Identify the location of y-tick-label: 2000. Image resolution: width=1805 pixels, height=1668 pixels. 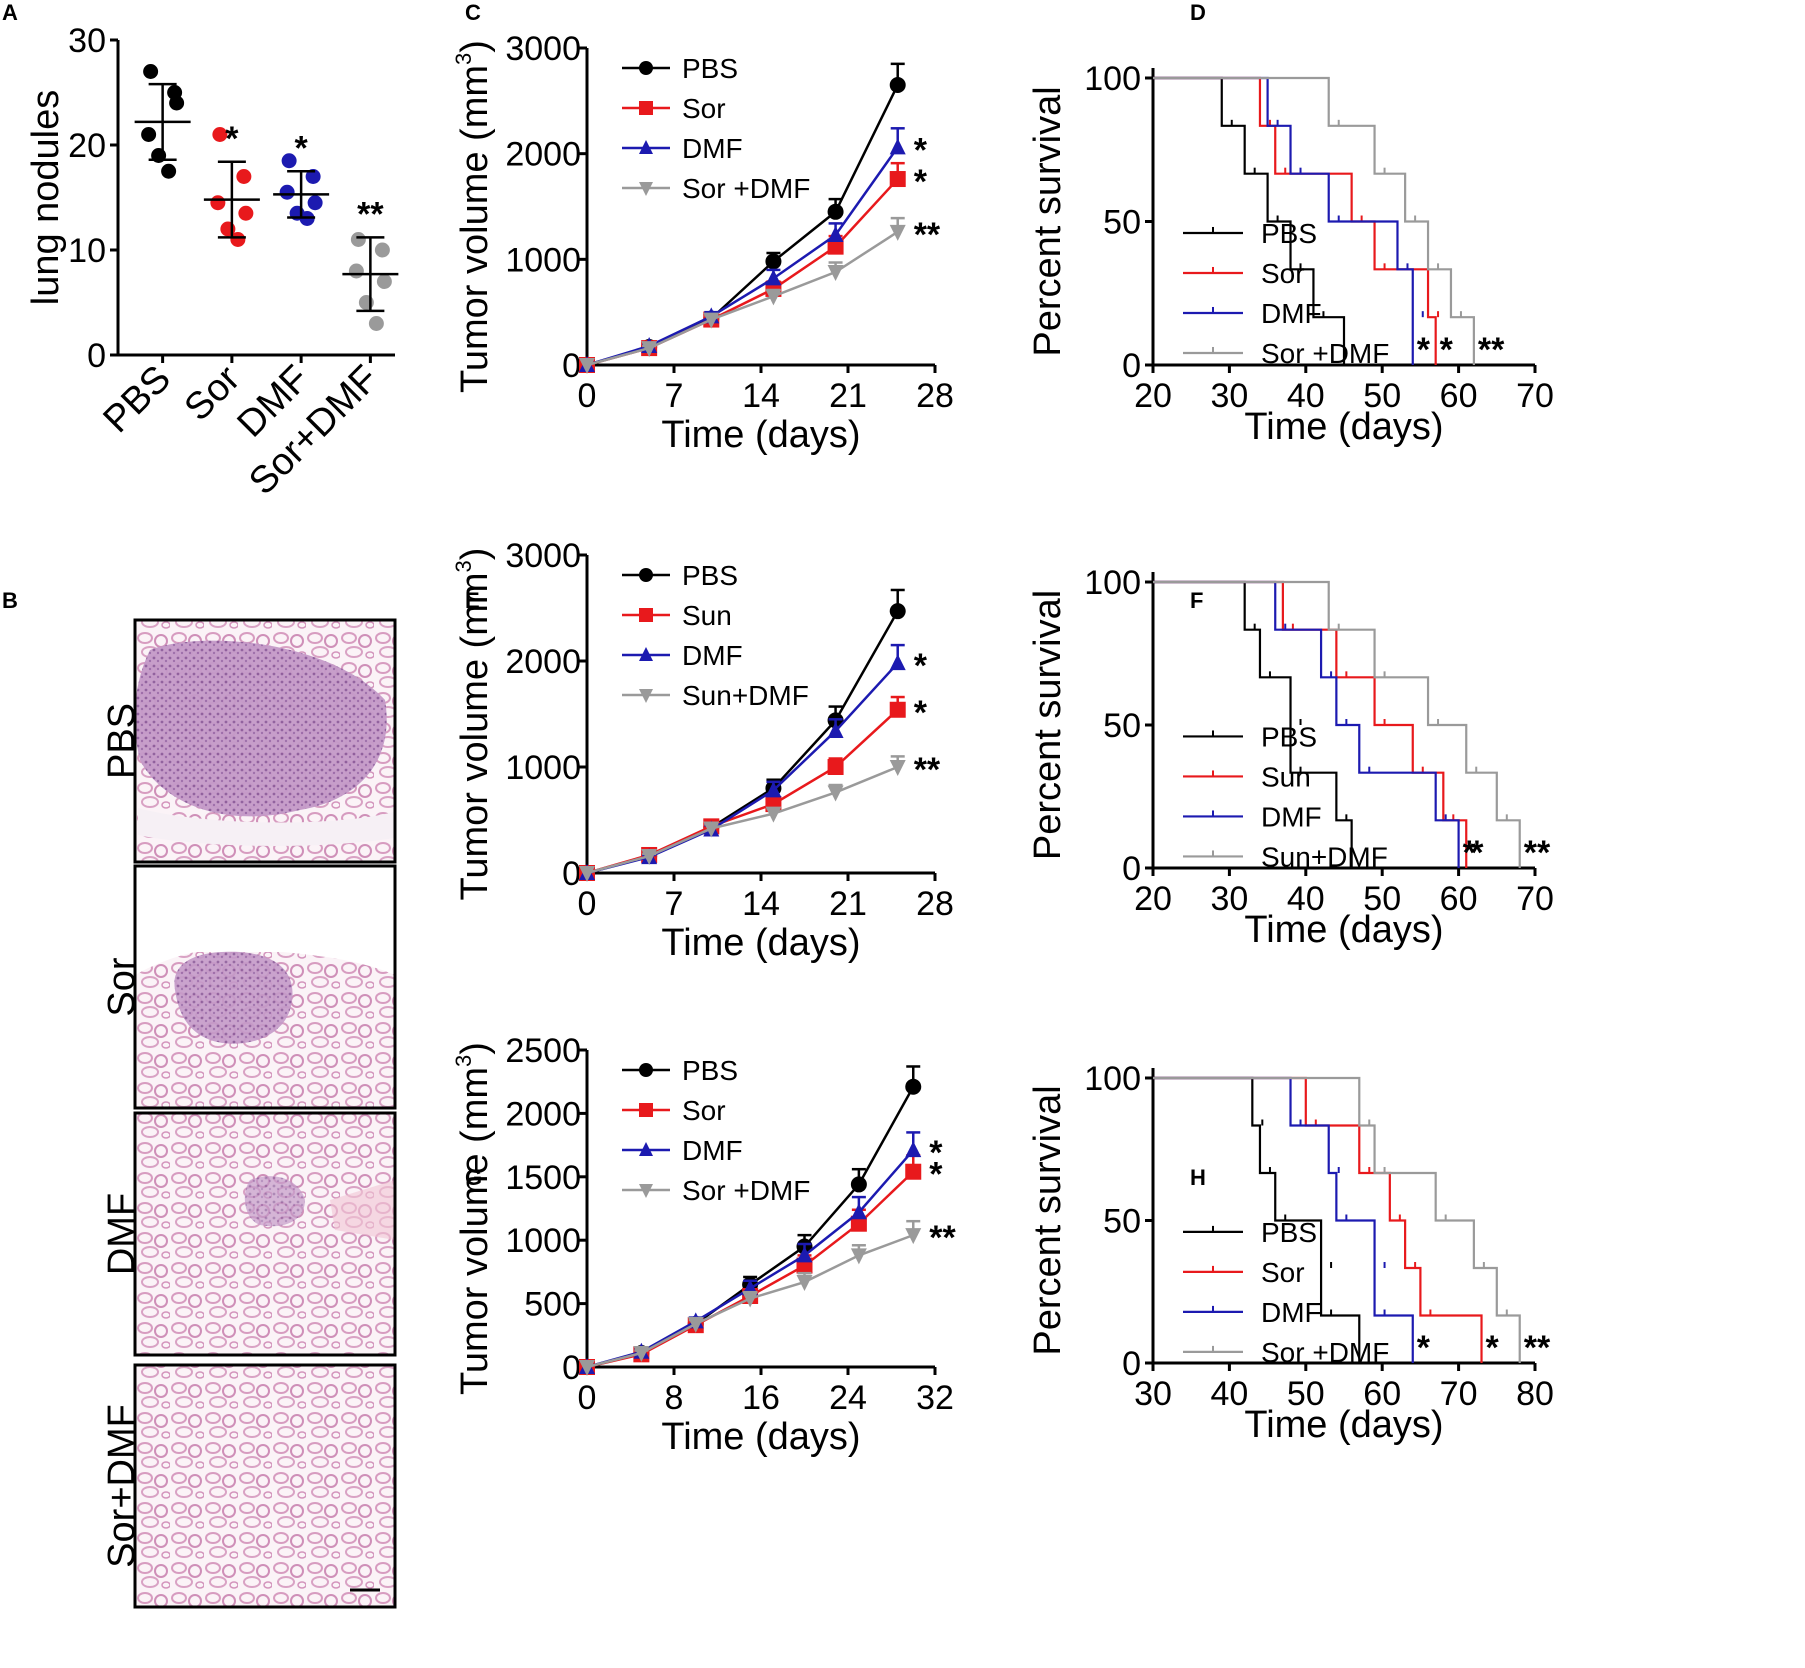
(543, 1114).